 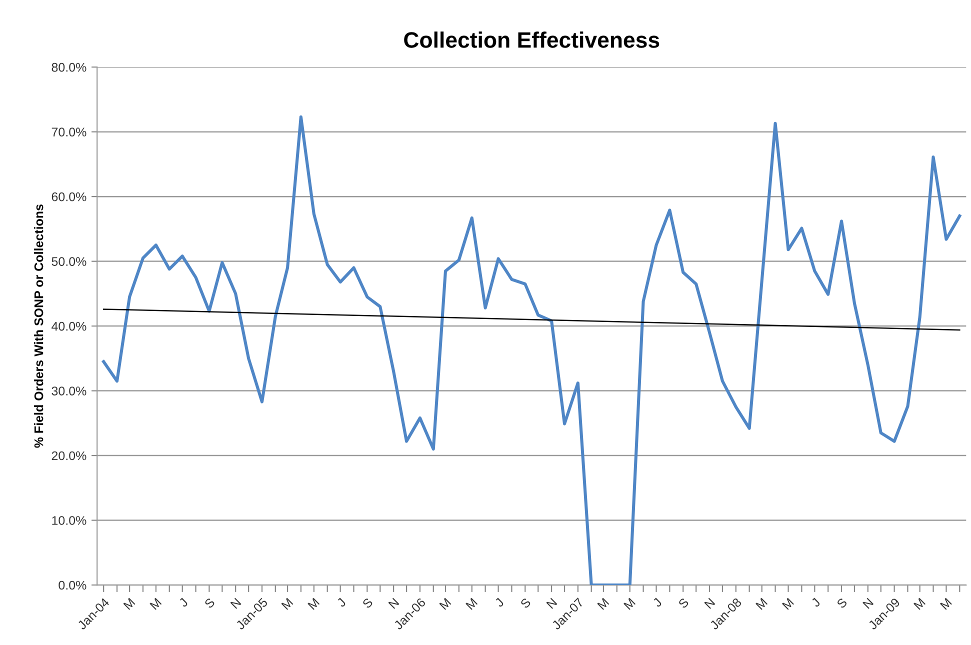 What do you see at coordinates (532, 40) in the screenshot?
I see `chart-title: Collection Effectiveness` at bounding box center [532, 40].